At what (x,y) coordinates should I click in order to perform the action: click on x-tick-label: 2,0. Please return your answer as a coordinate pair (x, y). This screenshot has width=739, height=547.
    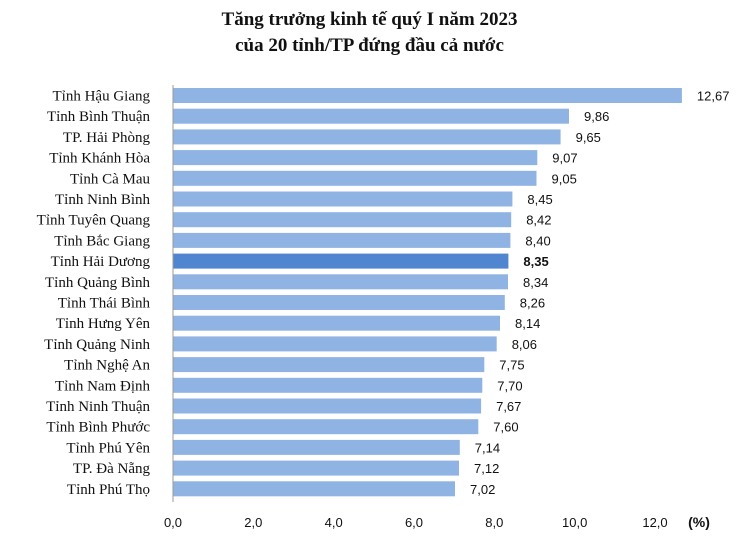
    Looking at the image, I should click on (253, 522).